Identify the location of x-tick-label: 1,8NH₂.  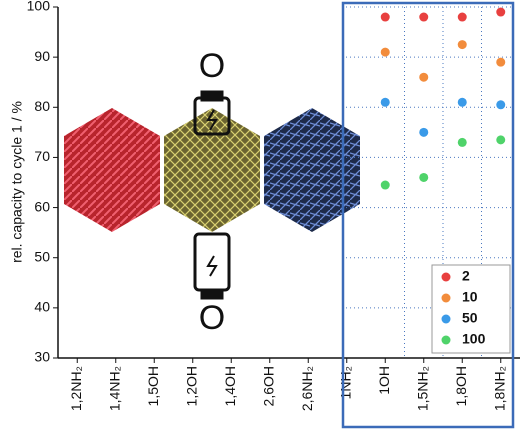
(499, 388).